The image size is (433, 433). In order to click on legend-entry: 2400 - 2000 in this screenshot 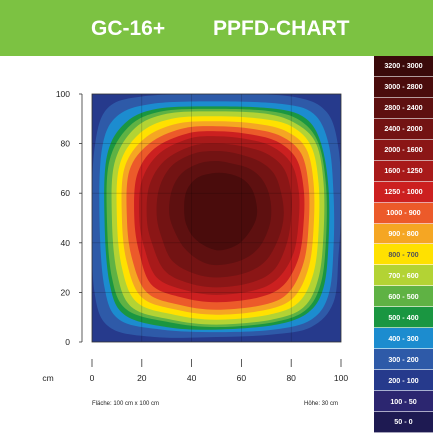, I will do `click(403, 129)`.